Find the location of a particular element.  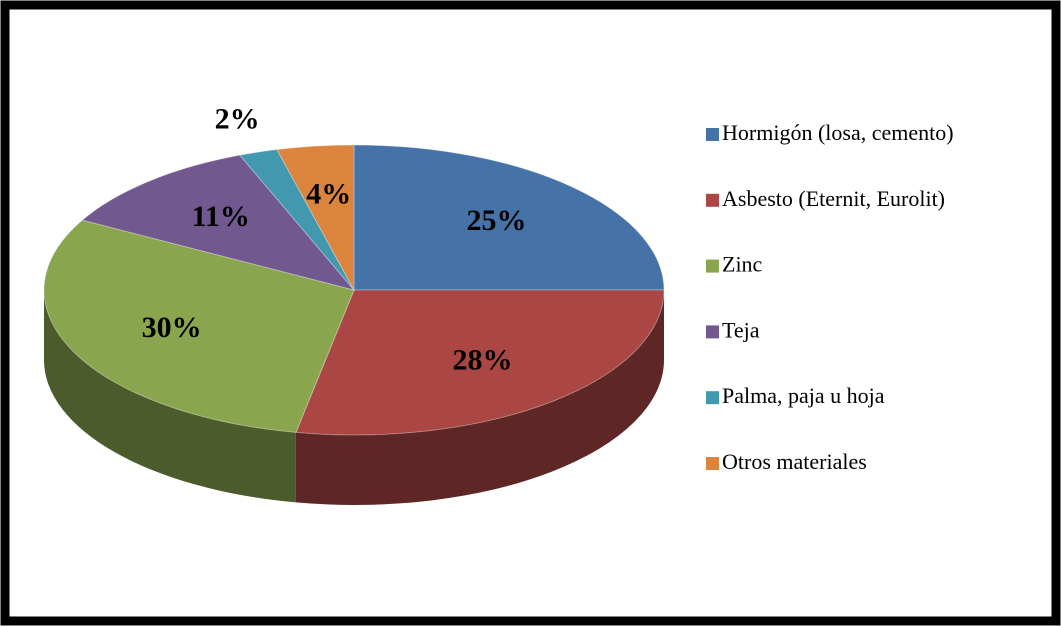

legend-label: Teja is located at coordinates (741, 329).